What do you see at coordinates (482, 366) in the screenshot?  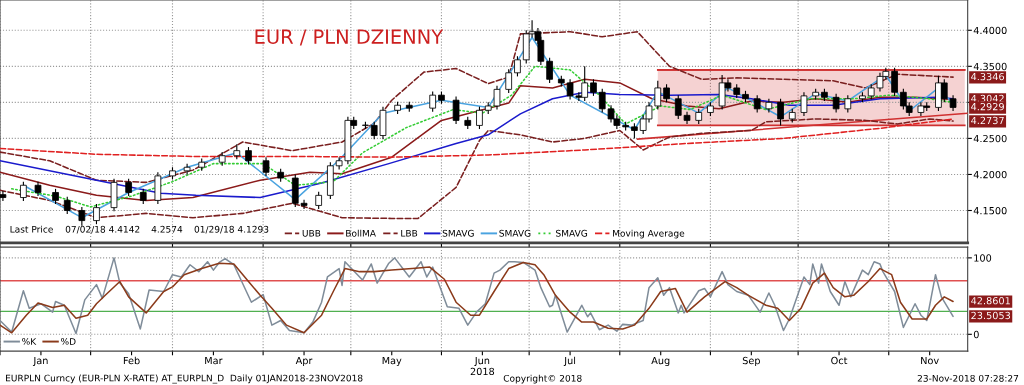 I see `x-tick-label: Jun 2018` at bounding box center [482, 366].